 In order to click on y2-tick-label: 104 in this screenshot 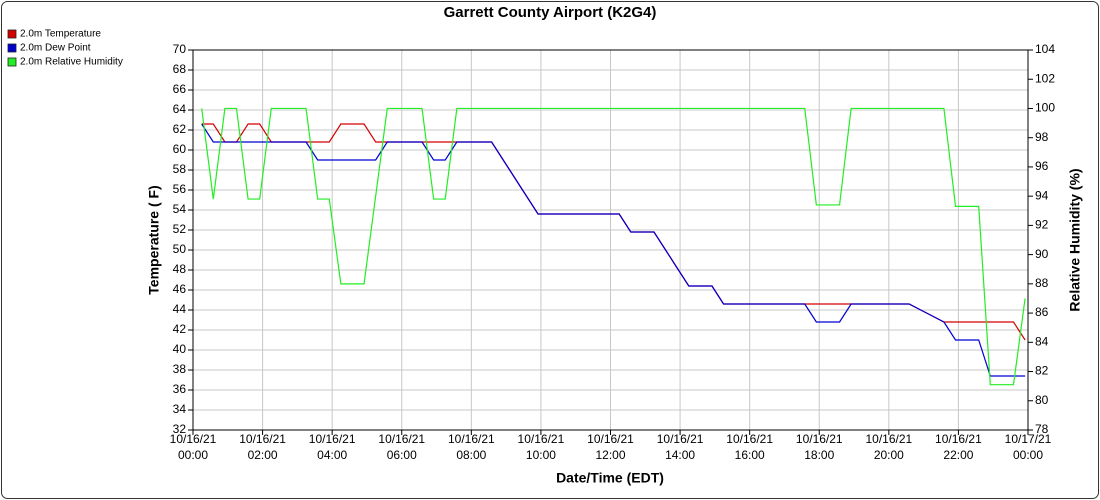, I will do `click(1045, 49)`.